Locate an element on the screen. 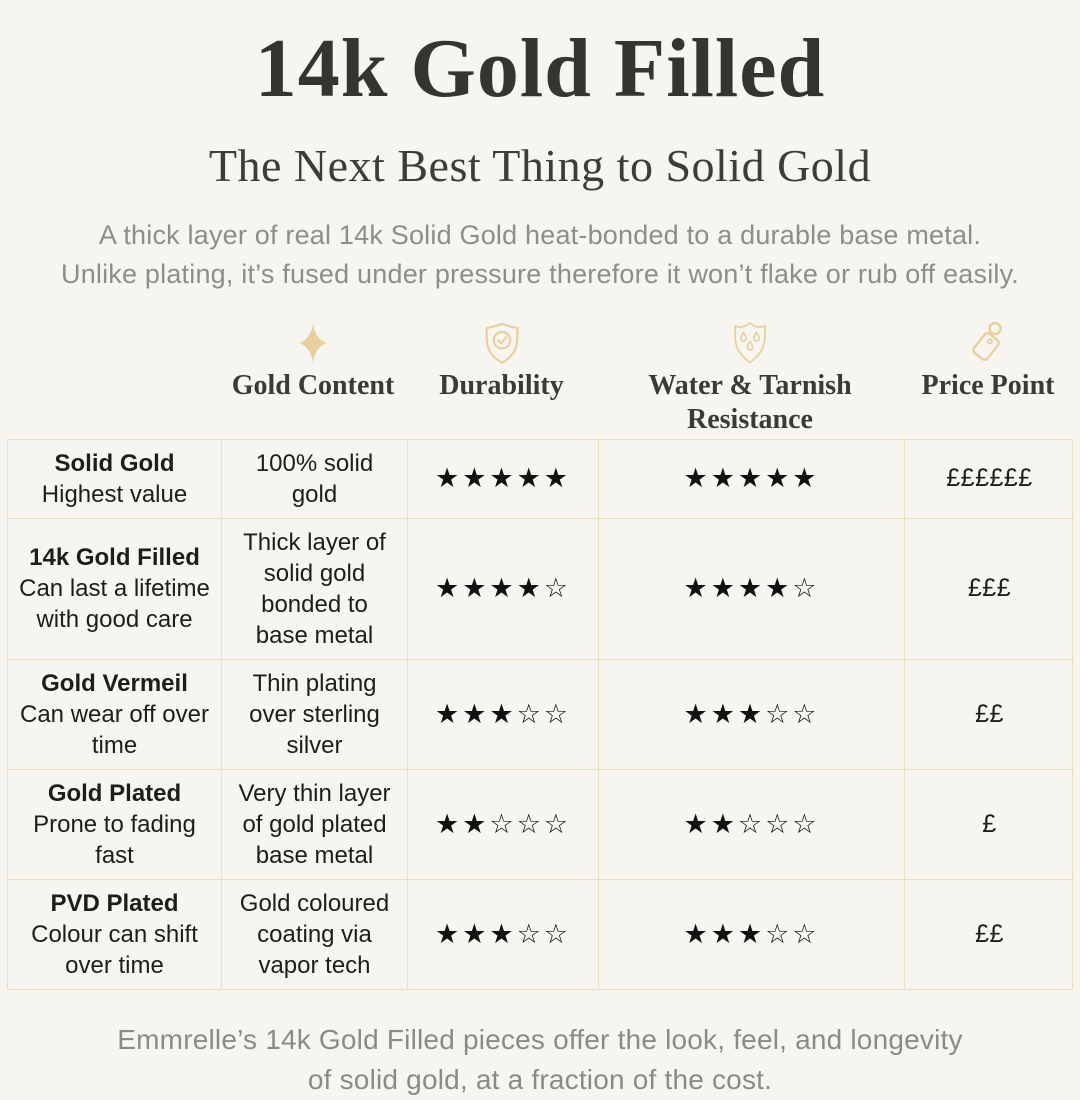 The height and width of the screenshot is (1100, 1080). gold-content-text: 100% solid gold is located at coordinates (314, 478).